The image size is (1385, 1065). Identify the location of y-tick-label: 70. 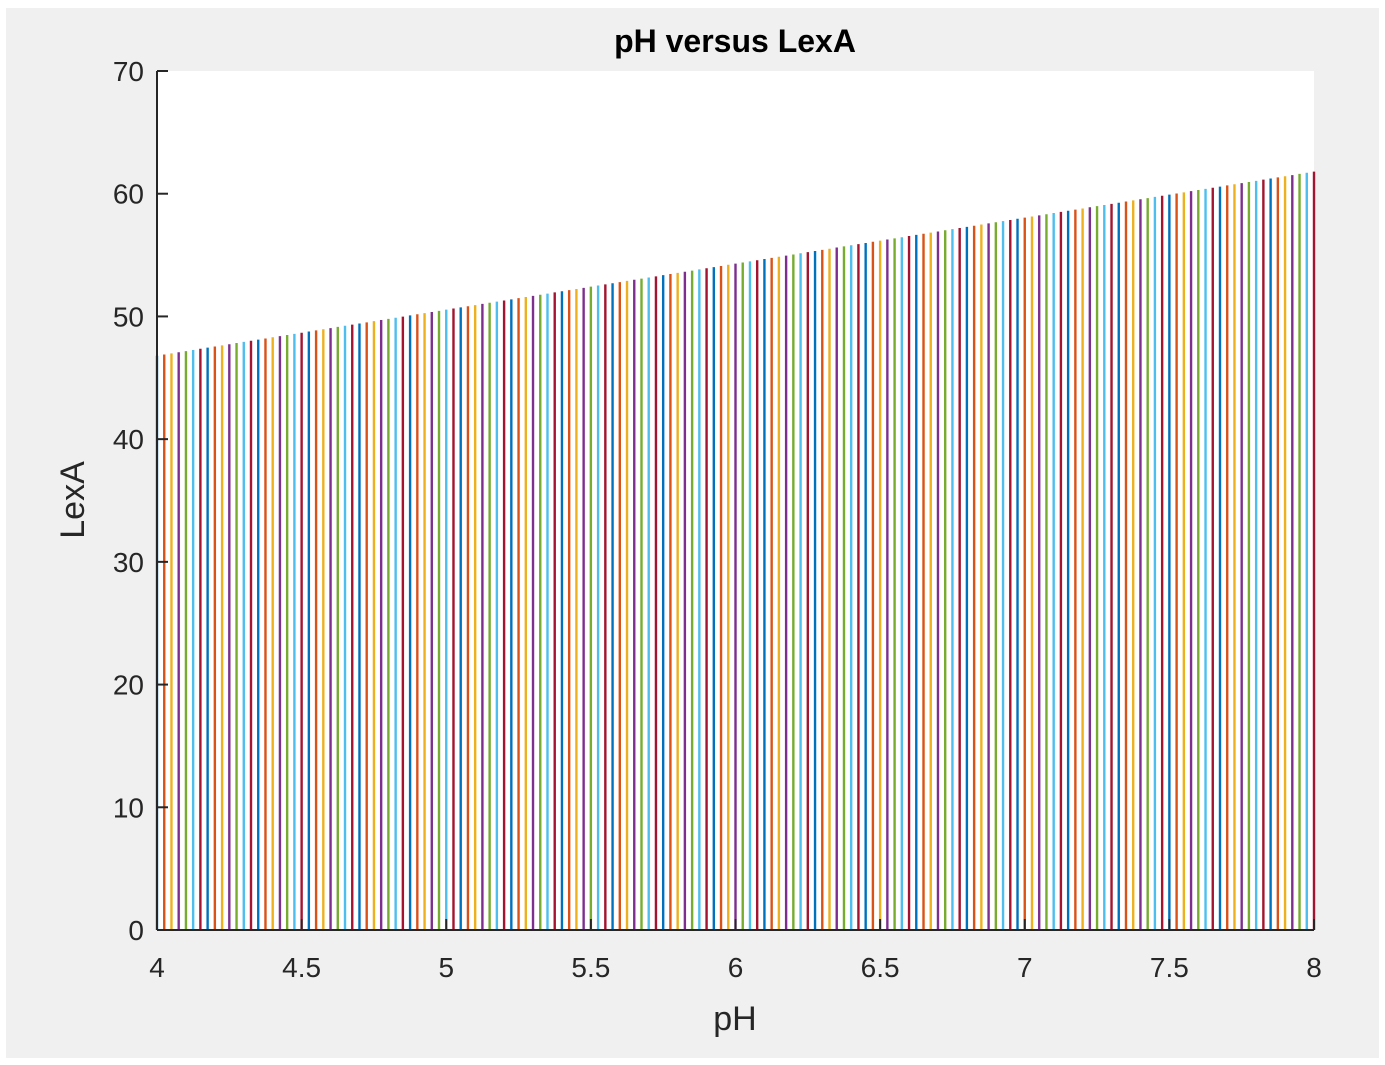
(128, 71).